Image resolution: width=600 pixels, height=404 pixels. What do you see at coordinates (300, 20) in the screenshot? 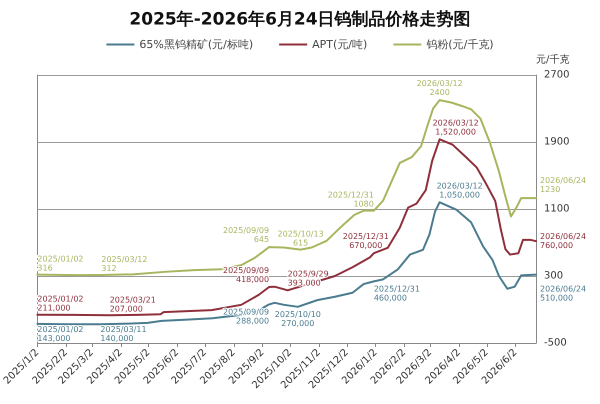
I see `chart-title: 2025年-2026年6月24日钨制品价格走势图` at bounding box center [300, 20].